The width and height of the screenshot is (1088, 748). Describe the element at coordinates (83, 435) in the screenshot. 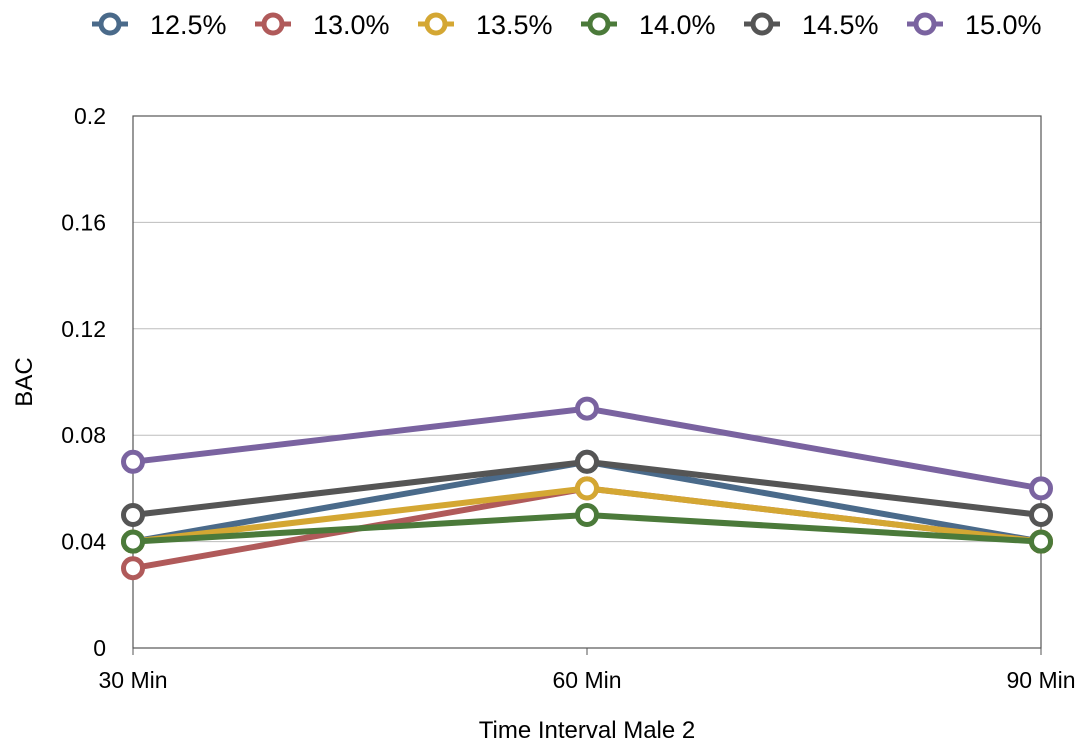

I see `y-tick-label: 0.08` at that location.